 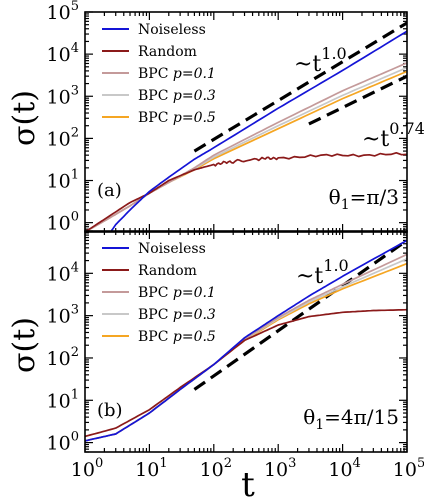 I want to click on y-tick-label-a: 10³, so click(x=63, y=95).